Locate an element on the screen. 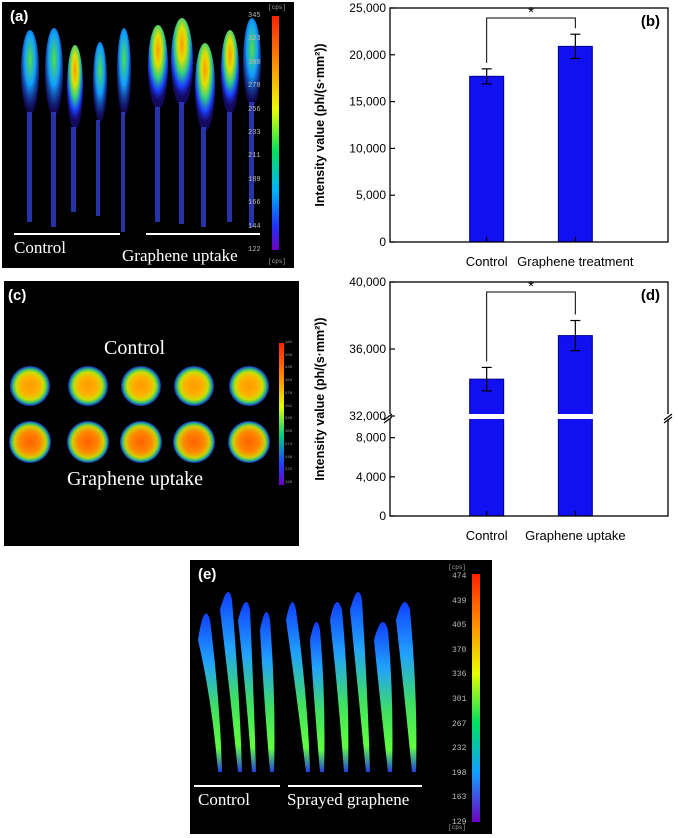  graphene-label-a: Graphene uptake is located at coordinates (180, 255).